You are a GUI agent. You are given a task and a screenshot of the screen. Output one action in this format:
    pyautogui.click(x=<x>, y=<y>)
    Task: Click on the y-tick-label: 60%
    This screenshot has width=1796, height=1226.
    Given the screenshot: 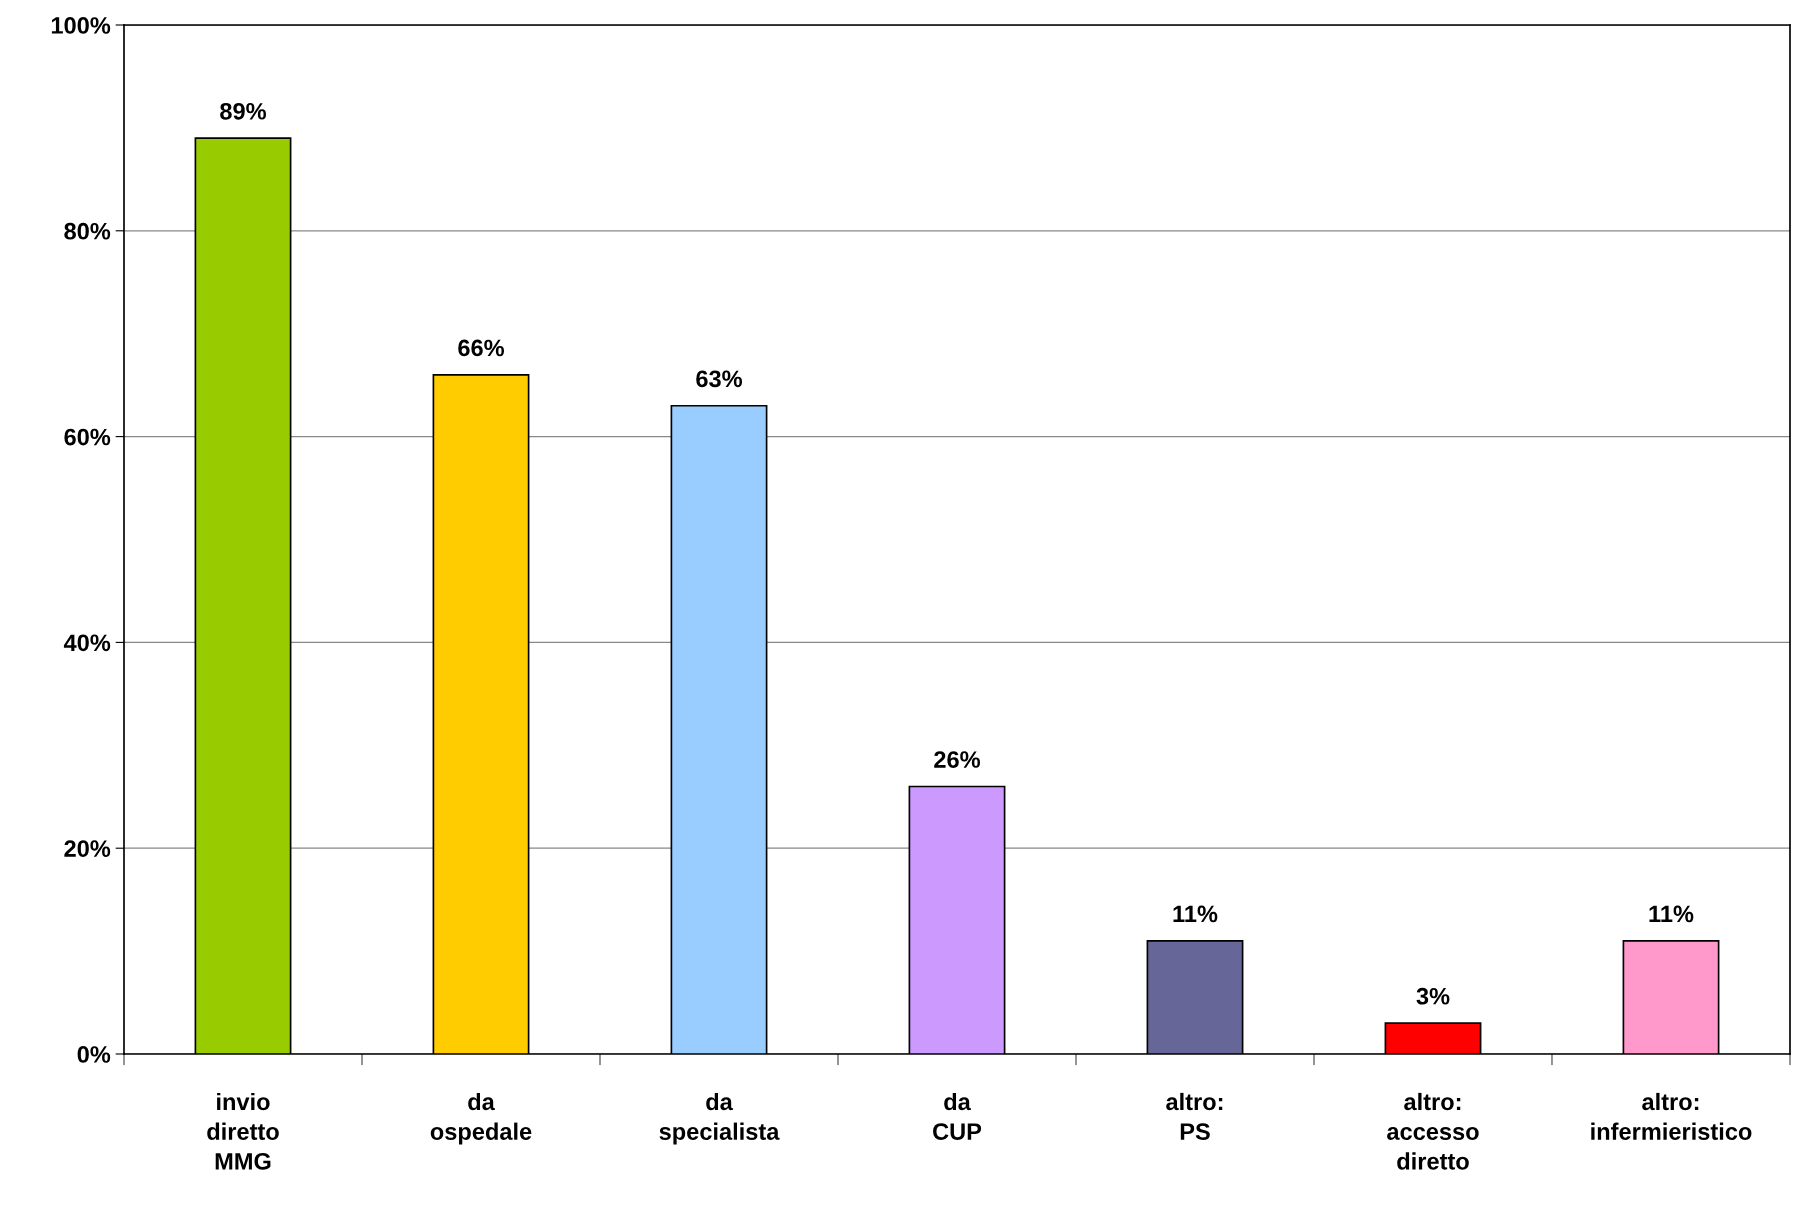 What is the action you would take?
    pyautogui.click(x=87, y=437)
    